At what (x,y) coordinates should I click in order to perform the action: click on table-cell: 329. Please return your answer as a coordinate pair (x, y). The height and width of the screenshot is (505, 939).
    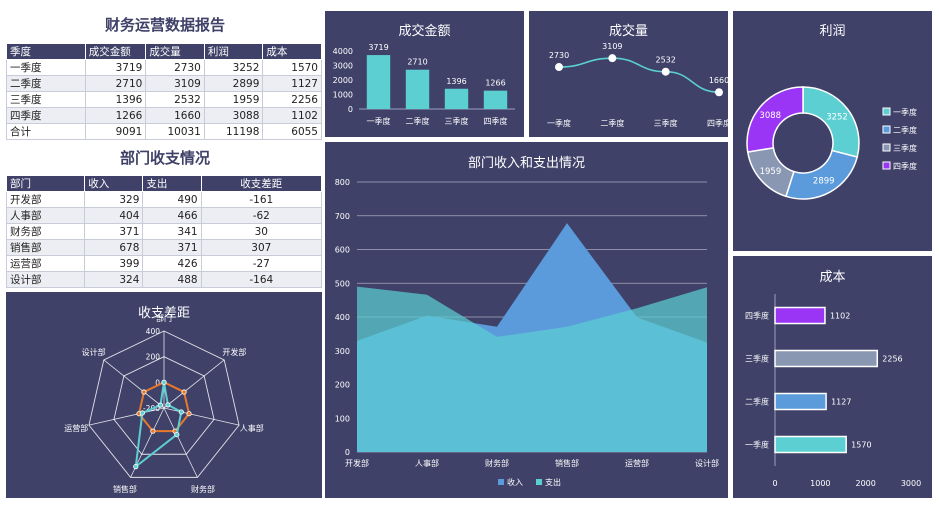
    Looking at the image, I should click on (114, 199).